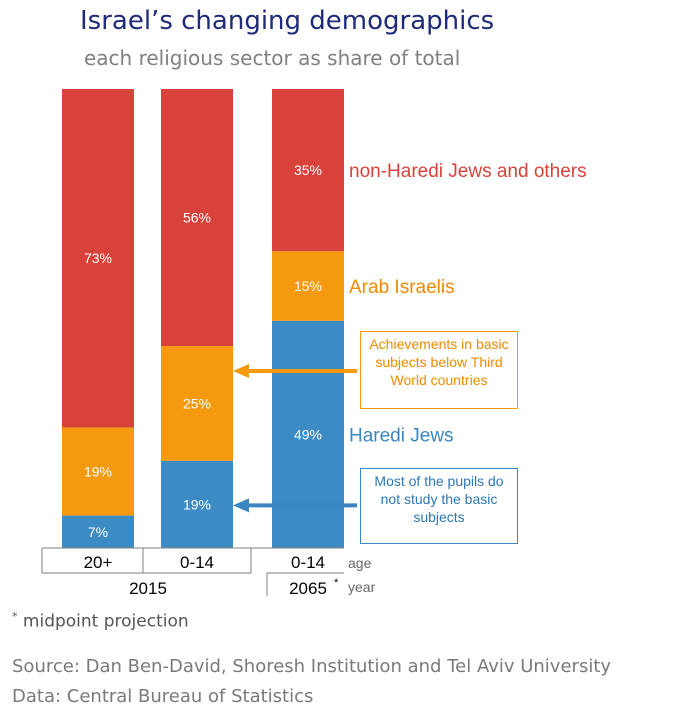 The image size is (681, 718). I want to click on data-label-nonharedi-1: 73%, so click(98, 258).